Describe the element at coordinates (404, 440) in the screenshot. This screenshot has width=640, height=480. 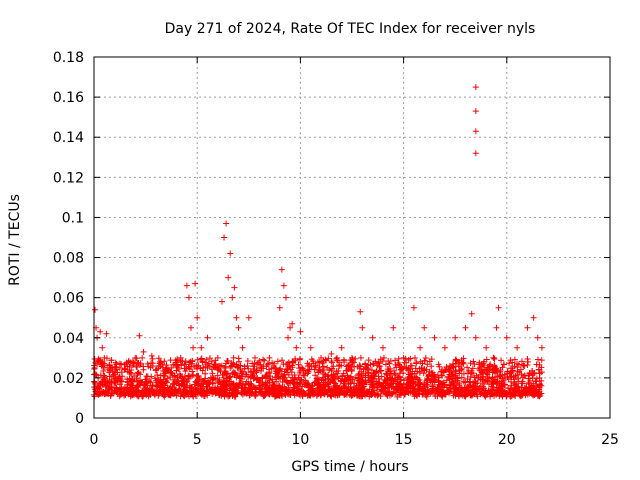
I see `x-tick-label: 15` at that location.